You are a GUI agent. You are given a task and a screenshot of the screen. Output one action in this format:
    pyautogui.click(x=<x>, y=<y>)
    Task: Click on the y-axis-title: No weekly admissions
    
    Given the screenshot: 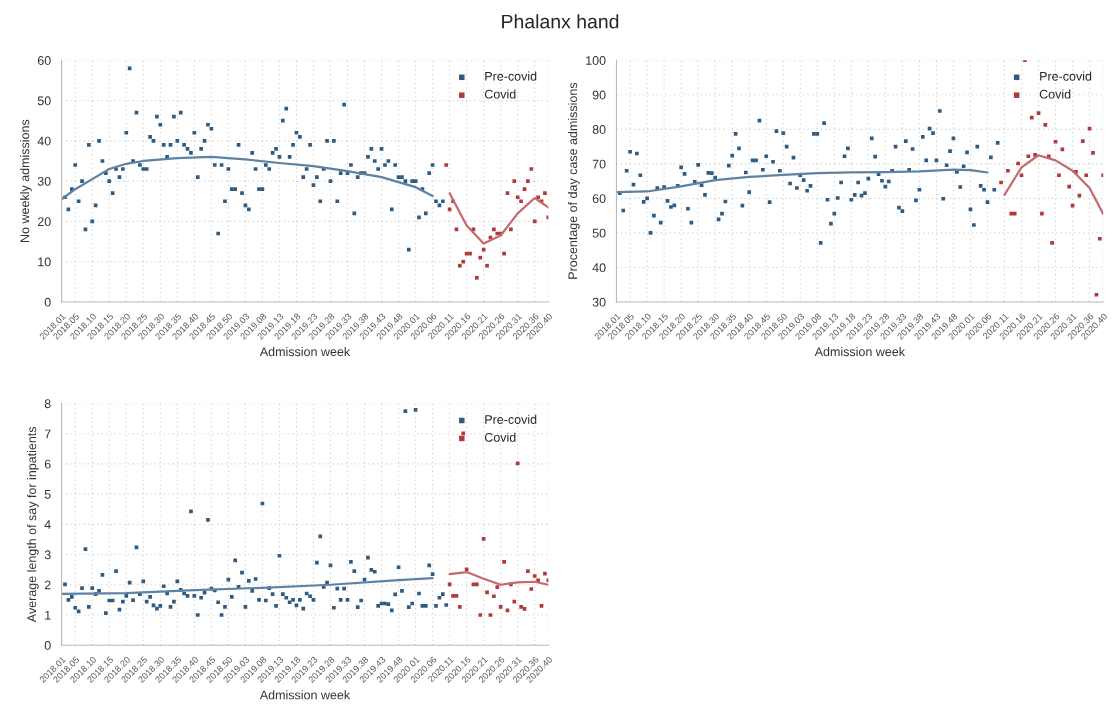 What is the action you would take?
    pyautogui.click(x=26, y=180)
    